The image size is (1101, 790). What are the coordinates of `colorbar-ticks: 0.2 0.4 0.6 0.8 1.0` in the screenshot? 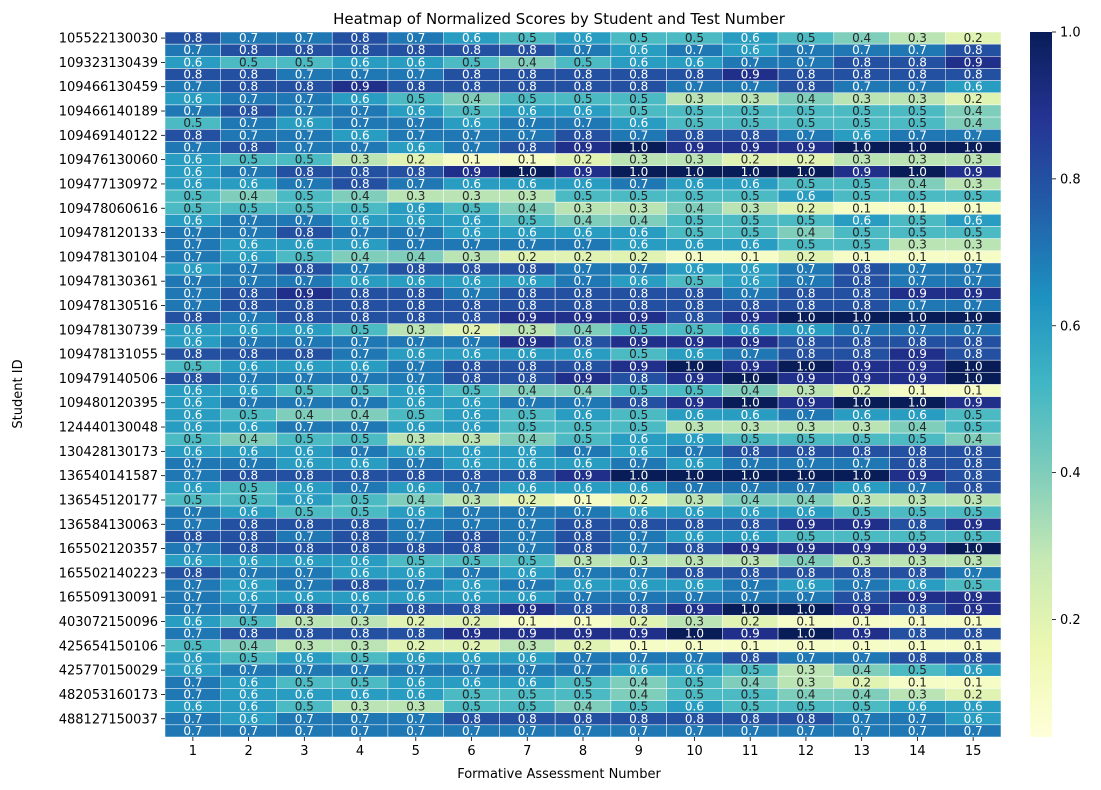 It's located at (1066, 327).